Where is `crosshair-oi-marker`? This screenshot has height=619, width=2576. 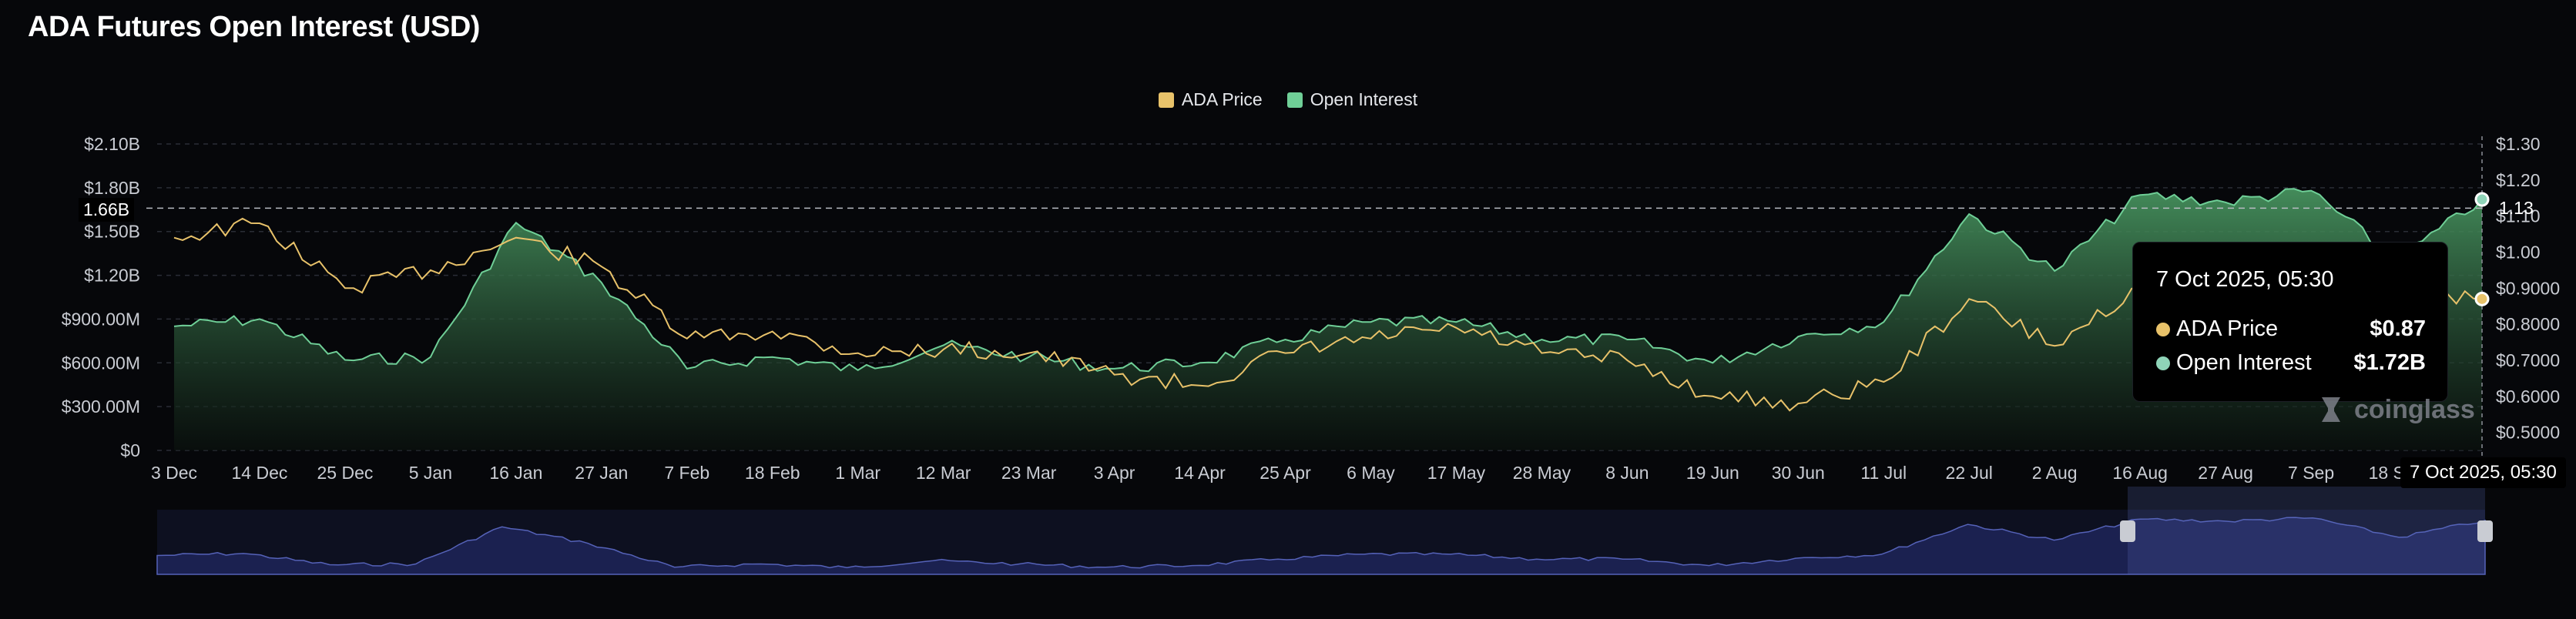
crosshair-oi-marker is located at coordinates (2482, 199).